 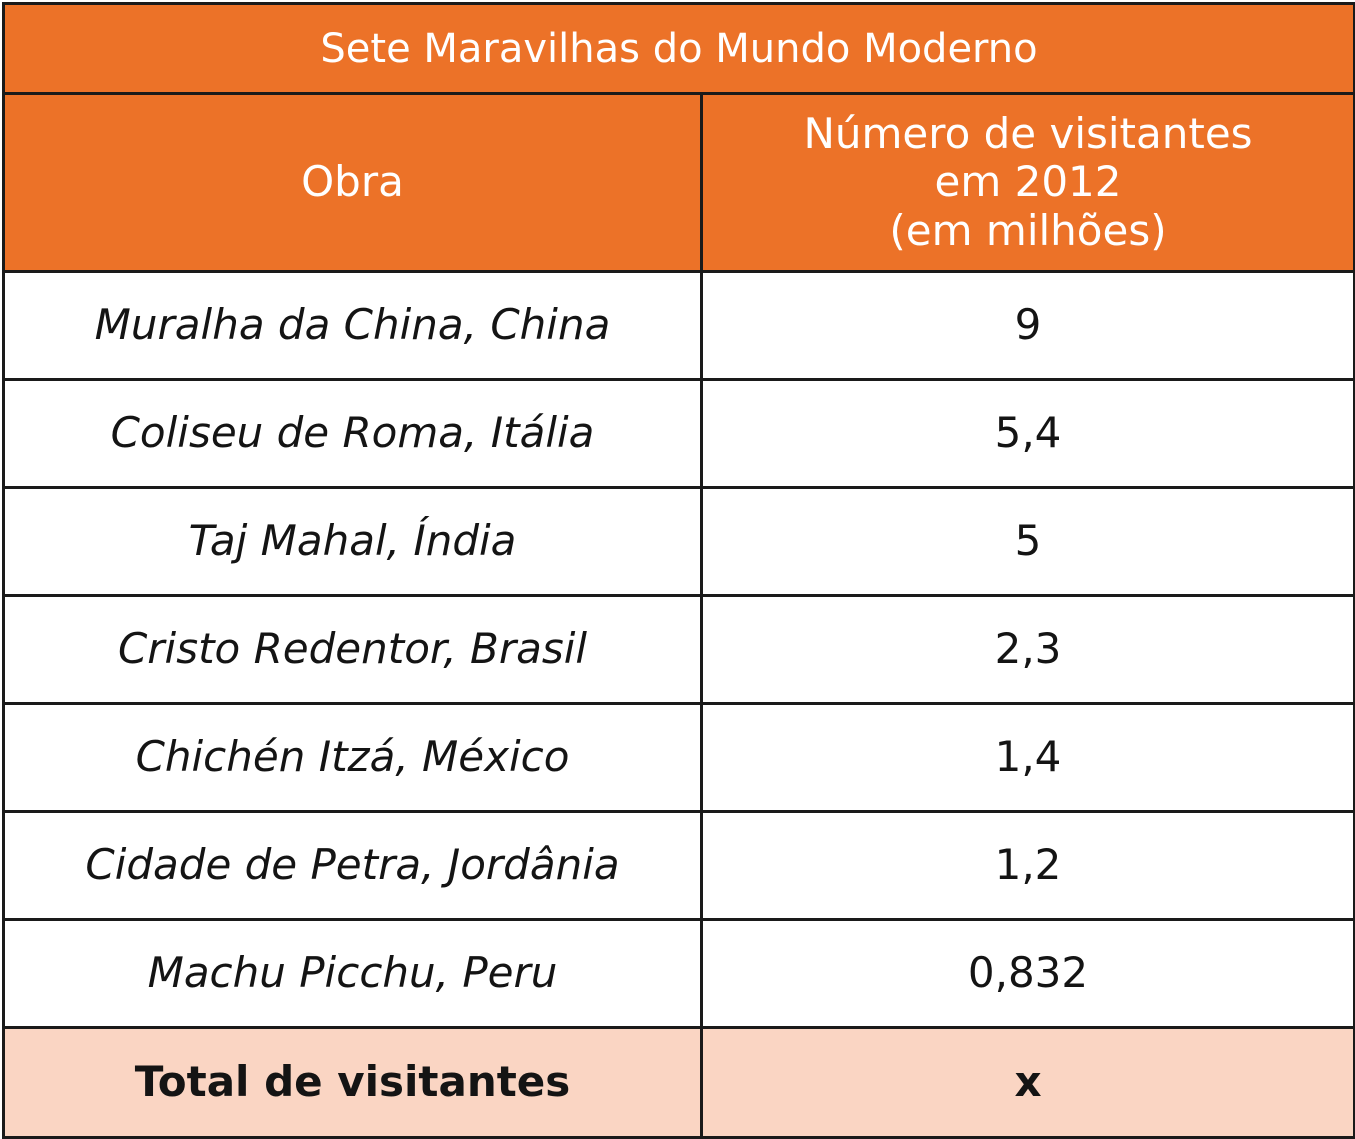 I want to click on cell-obra: Cidade de Petra, Jordânia, so click(x=352, y=865).